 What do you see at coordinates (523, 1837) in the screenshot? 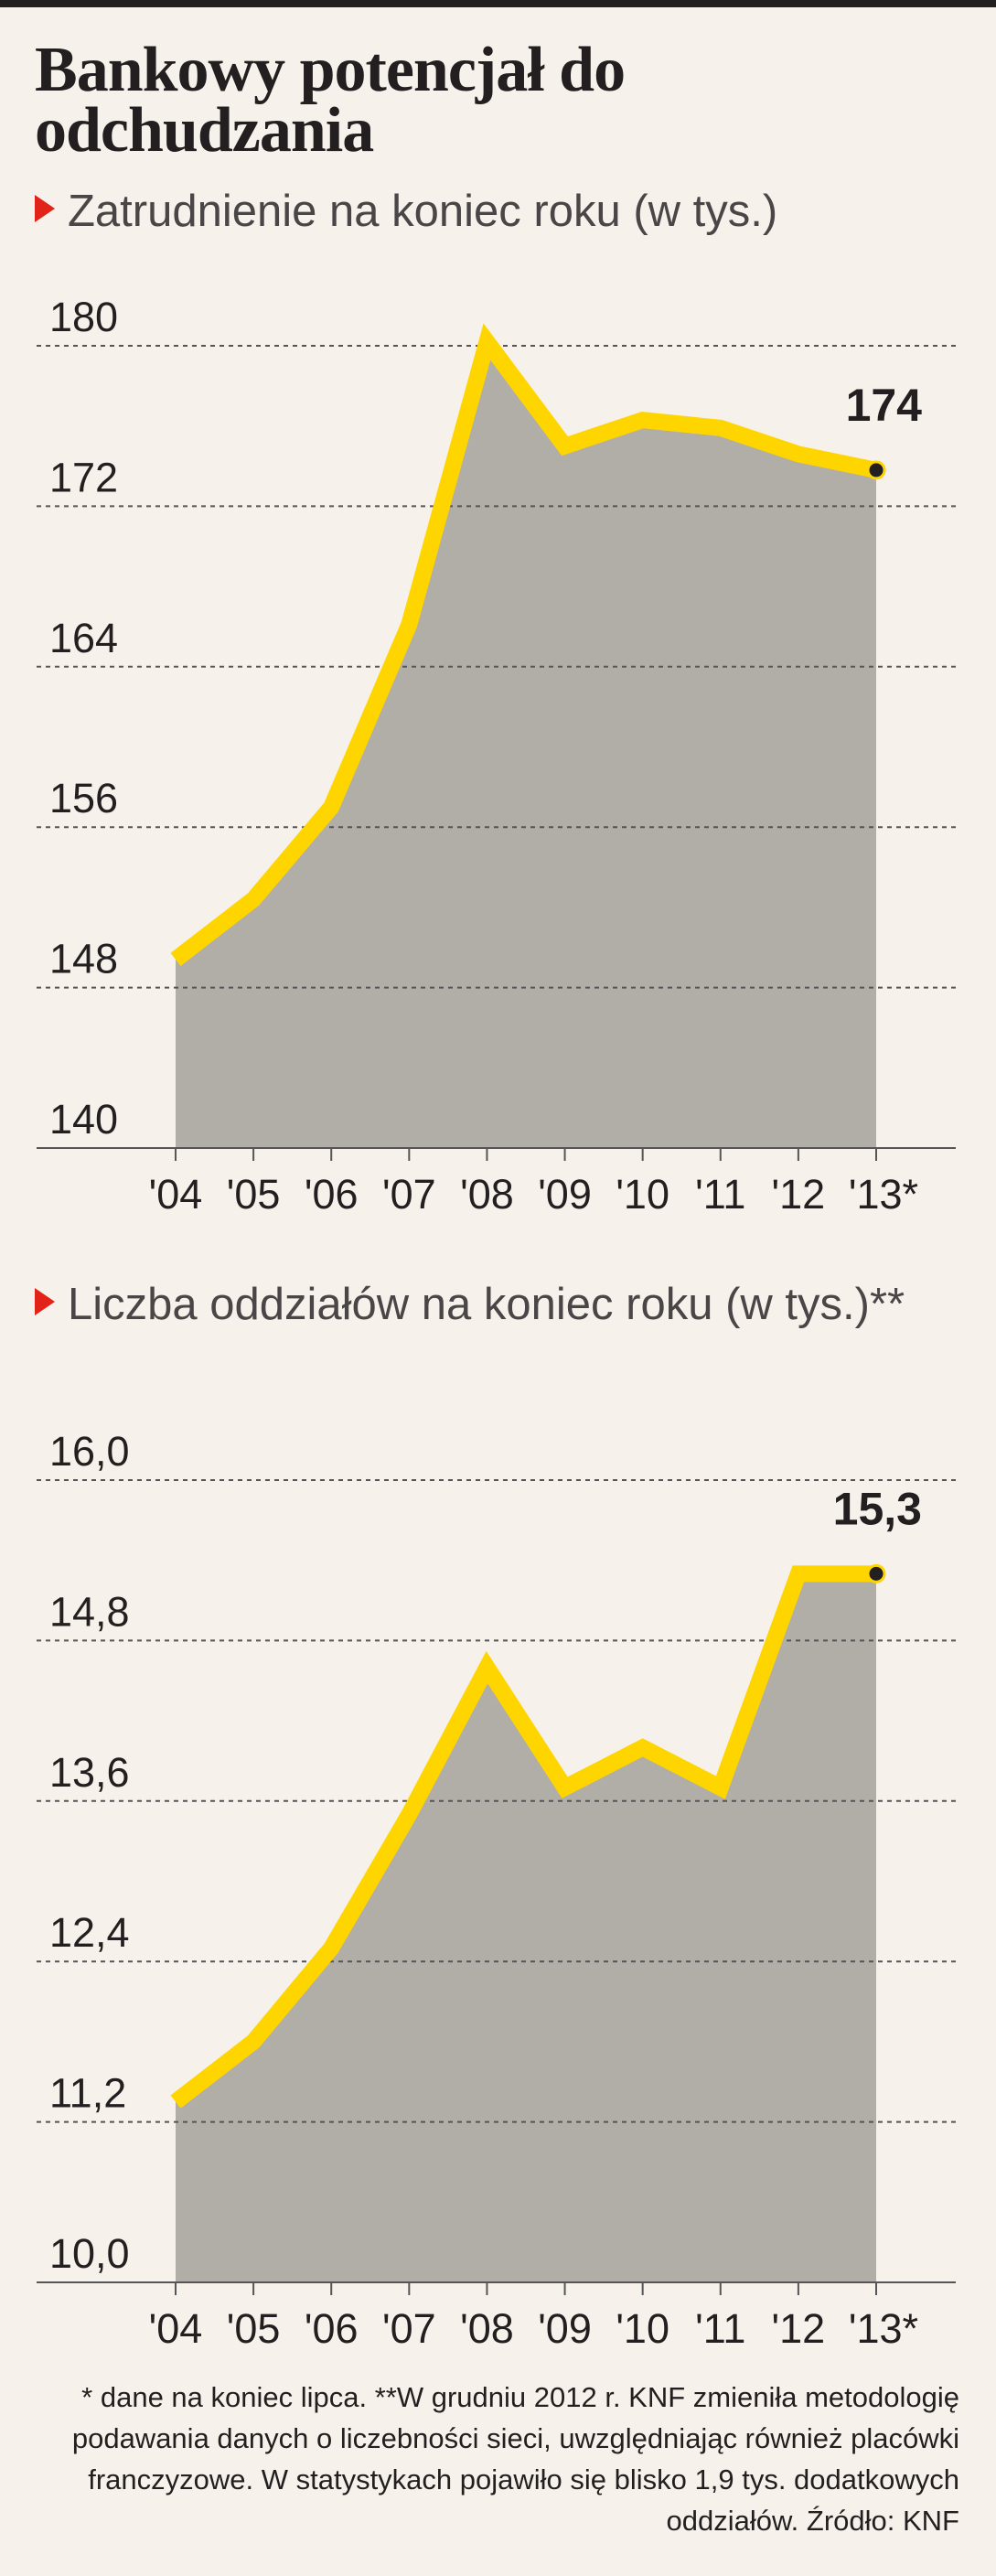
I see `branches-line` at bounding box center [523, 1837].